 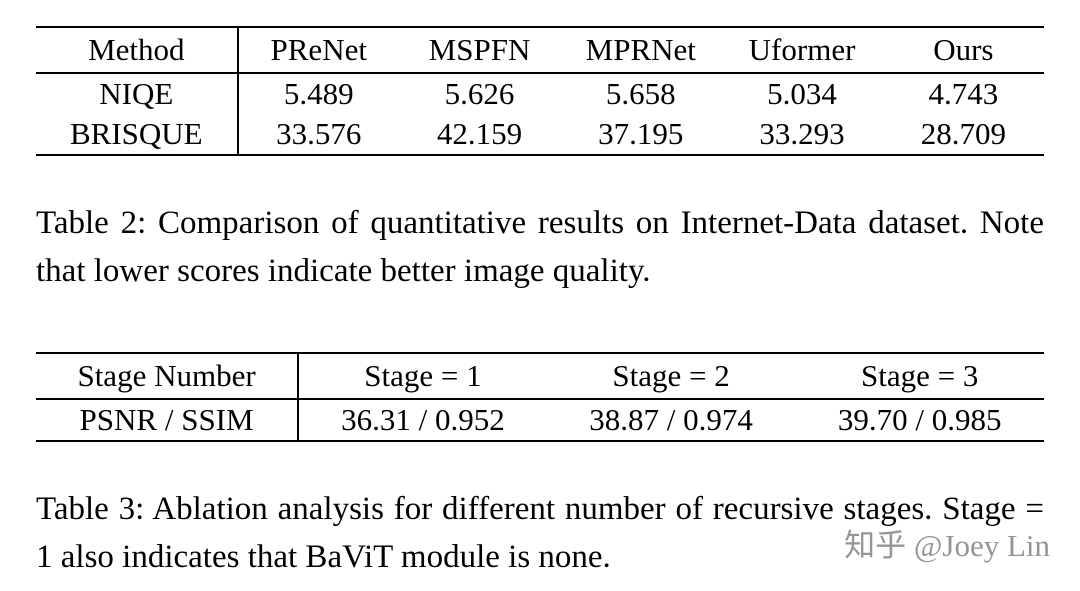 What do you see at coordinates (423, 375) in the screenshot?
I see `table-3-header-stage-1: Stage = 1` at bounding box center [423, 375].